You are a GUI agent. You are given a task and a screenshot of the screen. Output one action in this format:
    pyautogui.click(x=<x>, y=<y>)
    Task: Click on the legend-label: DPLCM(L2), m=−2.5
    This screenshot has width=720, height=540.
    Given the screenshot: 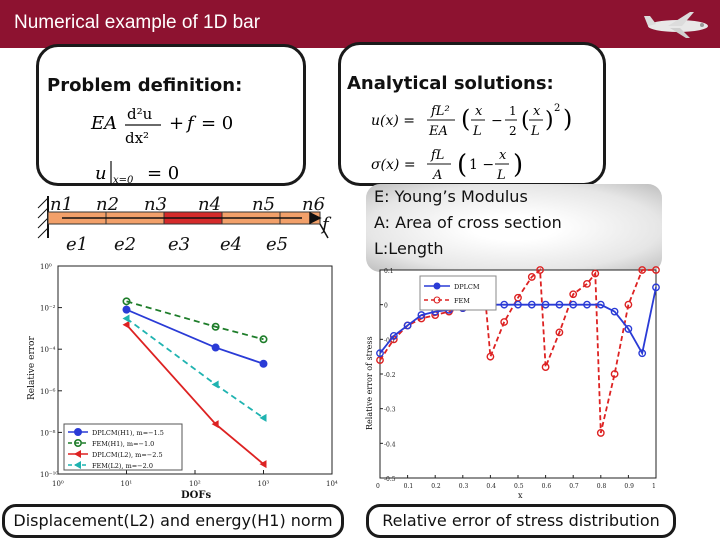 What is the action you would take?
    pyautogui.click(x=127, y=455)
    